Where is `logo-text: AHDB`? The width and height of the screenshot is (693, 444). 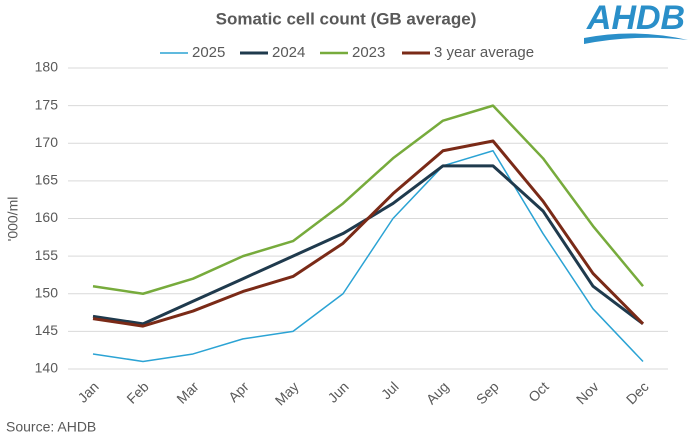 logo-text: AHDB is located at coordinates (635, 18).